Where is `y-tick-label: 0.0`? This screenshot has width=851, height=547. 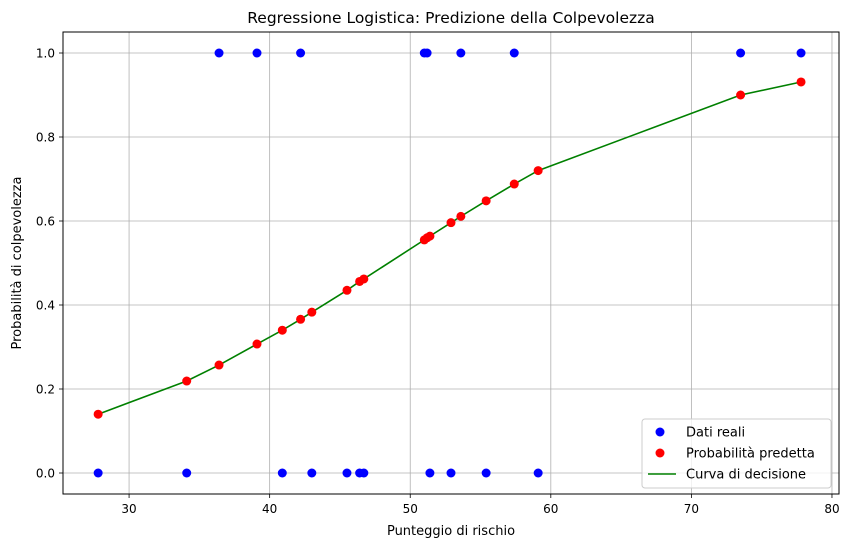
y-tick-label: 0.0 is located at coordinates (45, 474).